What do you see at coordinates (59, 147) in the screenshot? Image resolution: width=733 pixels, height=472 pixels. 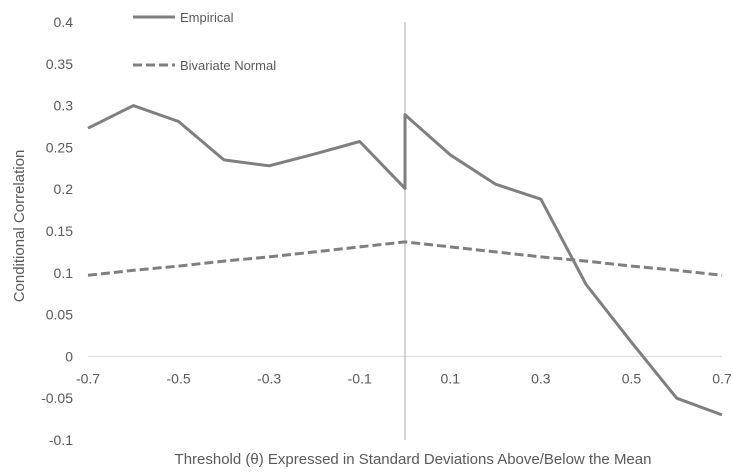 I see `y-tick-label: 0.25` at bounding box center [59, 147].